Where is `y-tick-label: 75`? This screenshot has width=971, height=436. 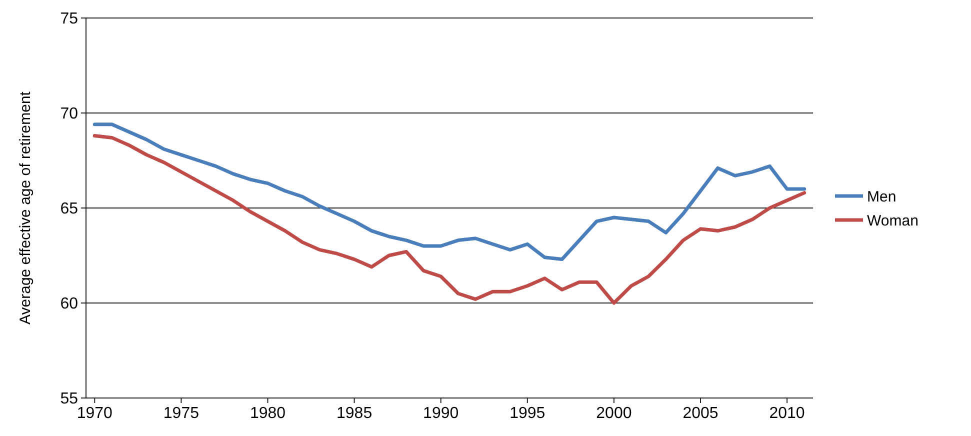 y-tick-label: 75 is located at coordinates (69, 19).